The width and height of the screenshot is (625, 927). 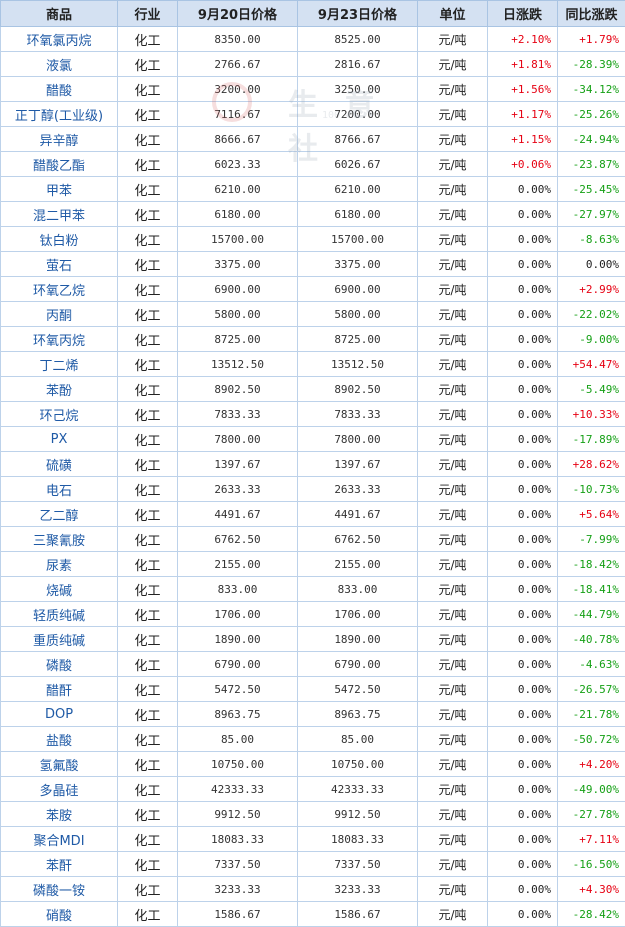 What do you see at coordinates (357, 189) in the screenshot?
I see `price-sep23-cell: 6210.00` at bounding box center [357, 189].